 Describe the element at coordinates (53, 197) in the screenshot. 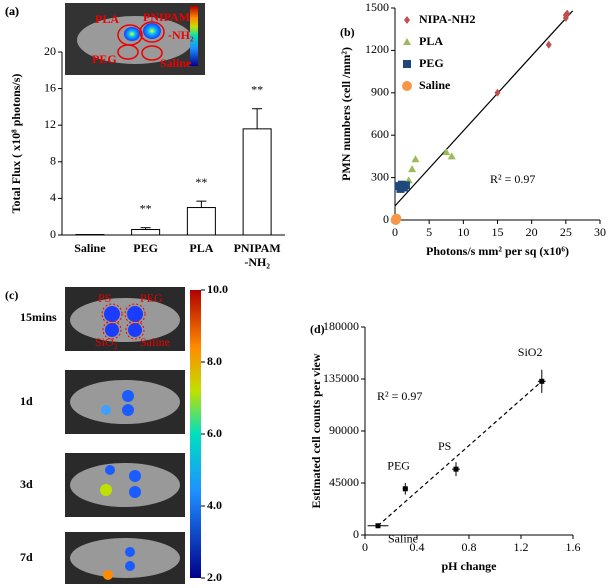

I see `y-tick-label: 4` at that location.